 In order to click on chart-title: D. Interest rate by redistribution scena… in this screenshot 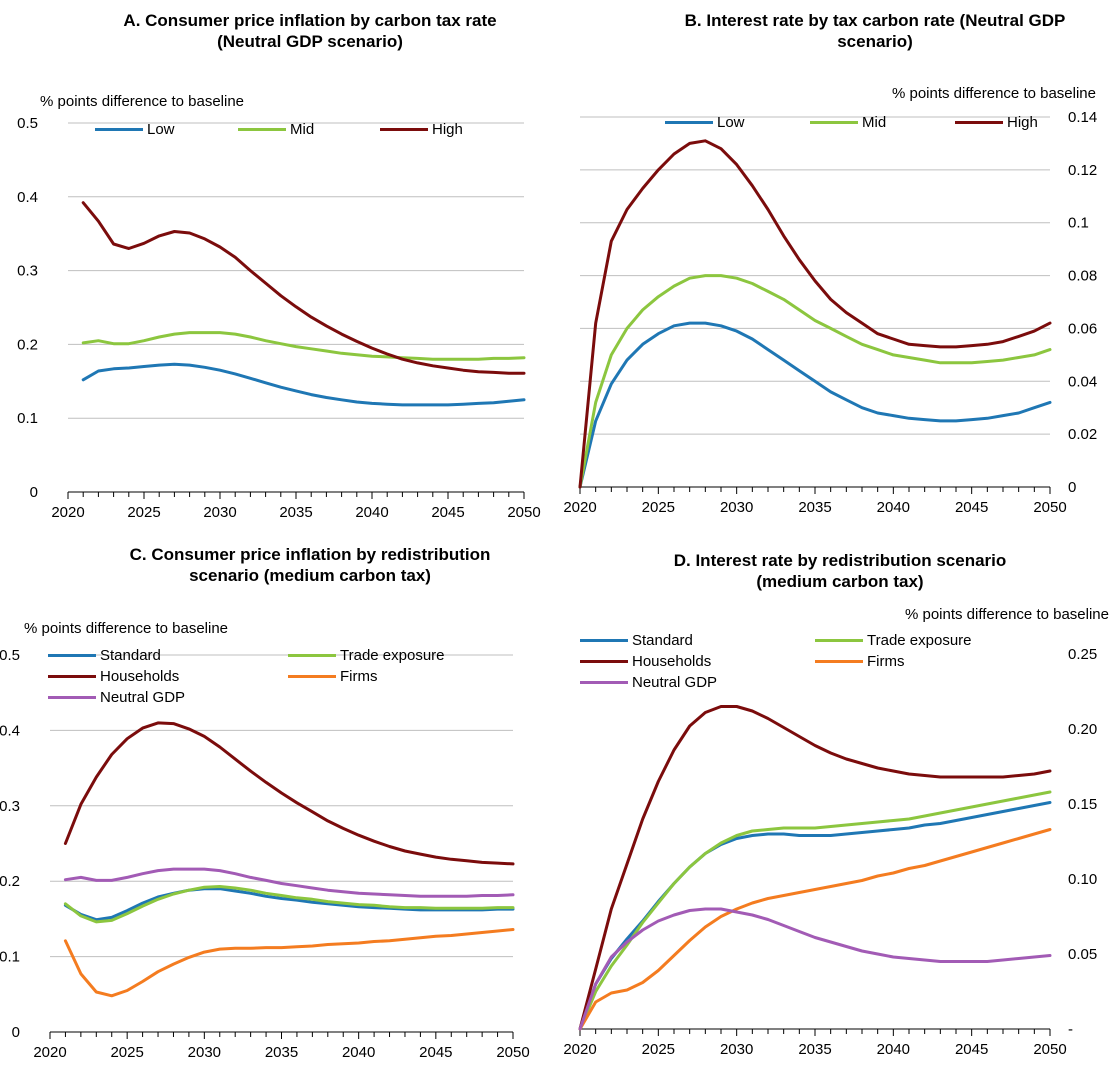, I will do `click(840, 571)`.